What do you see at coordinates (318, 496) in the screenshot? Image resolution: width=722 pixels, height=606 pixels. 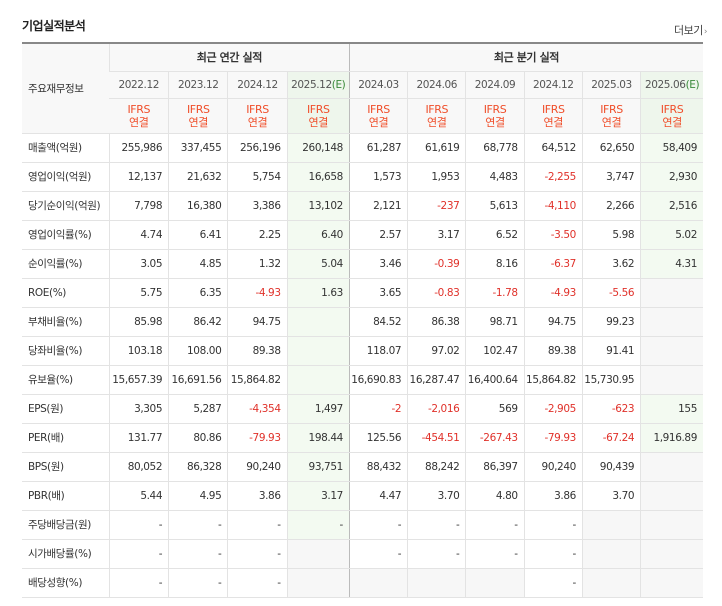 I see `table-cell: 3.17` at bounding box center [318, 496].